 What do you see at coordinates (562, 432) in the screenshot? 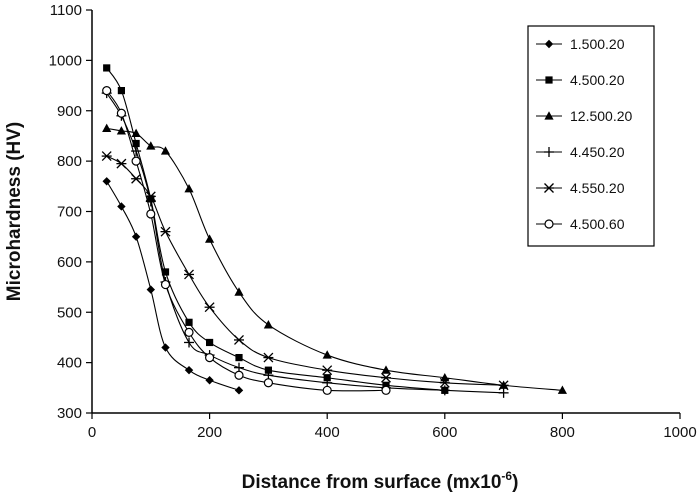
I see `x-tick-label: 800` at bounding box center [562, 432].